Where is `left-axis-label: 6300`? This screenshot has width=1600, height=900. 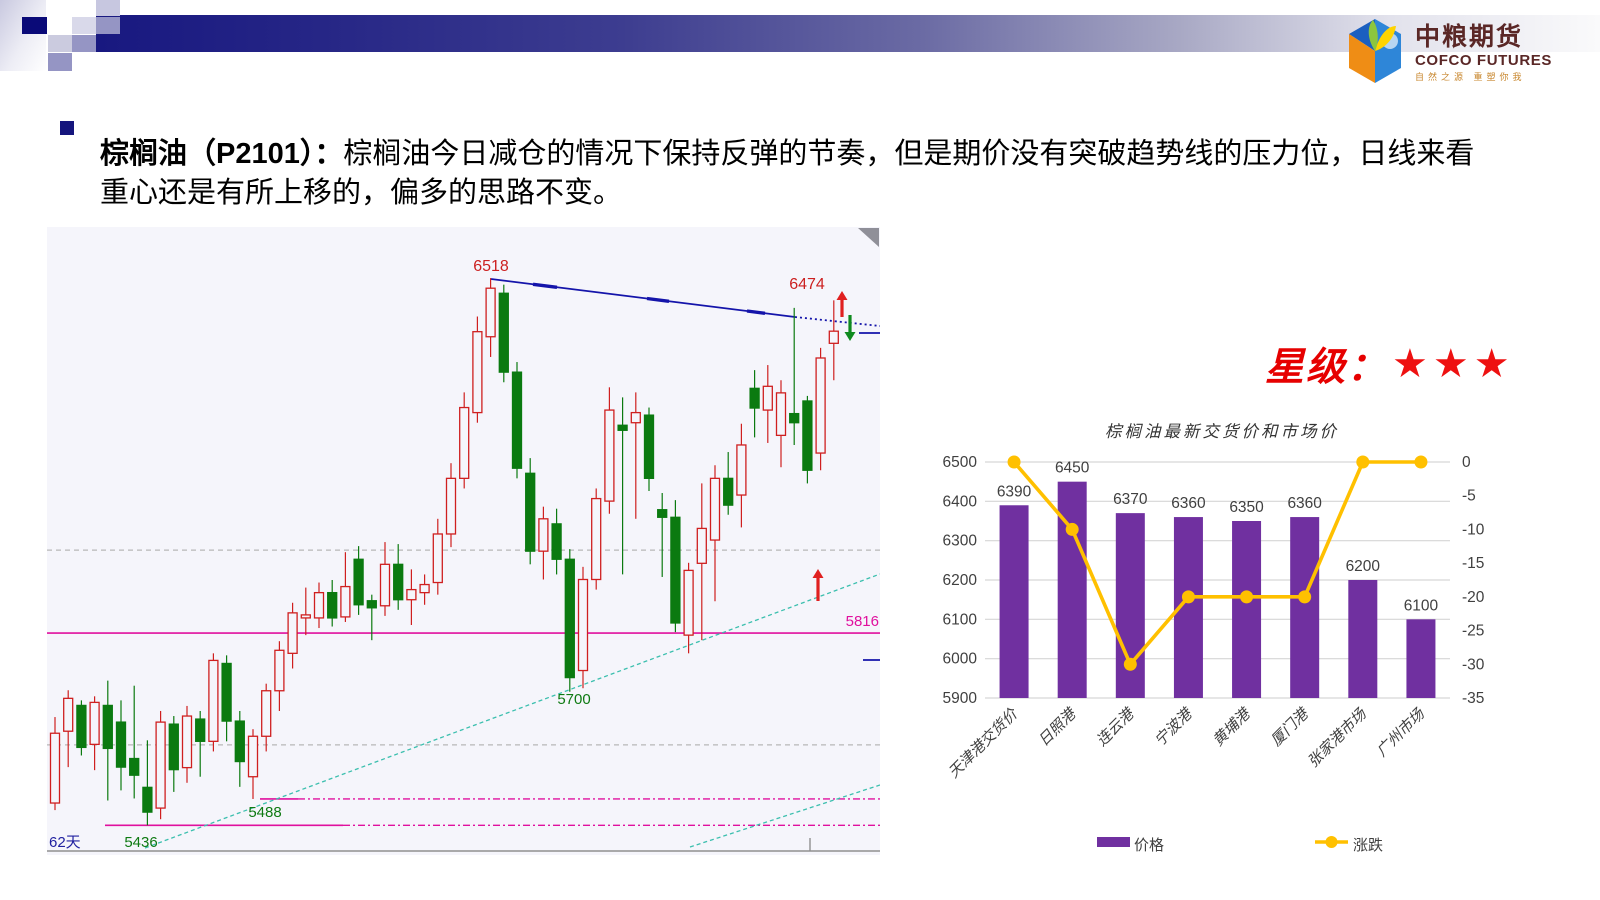 left-axis-label: 6300 is located at coordinates (960, 541).